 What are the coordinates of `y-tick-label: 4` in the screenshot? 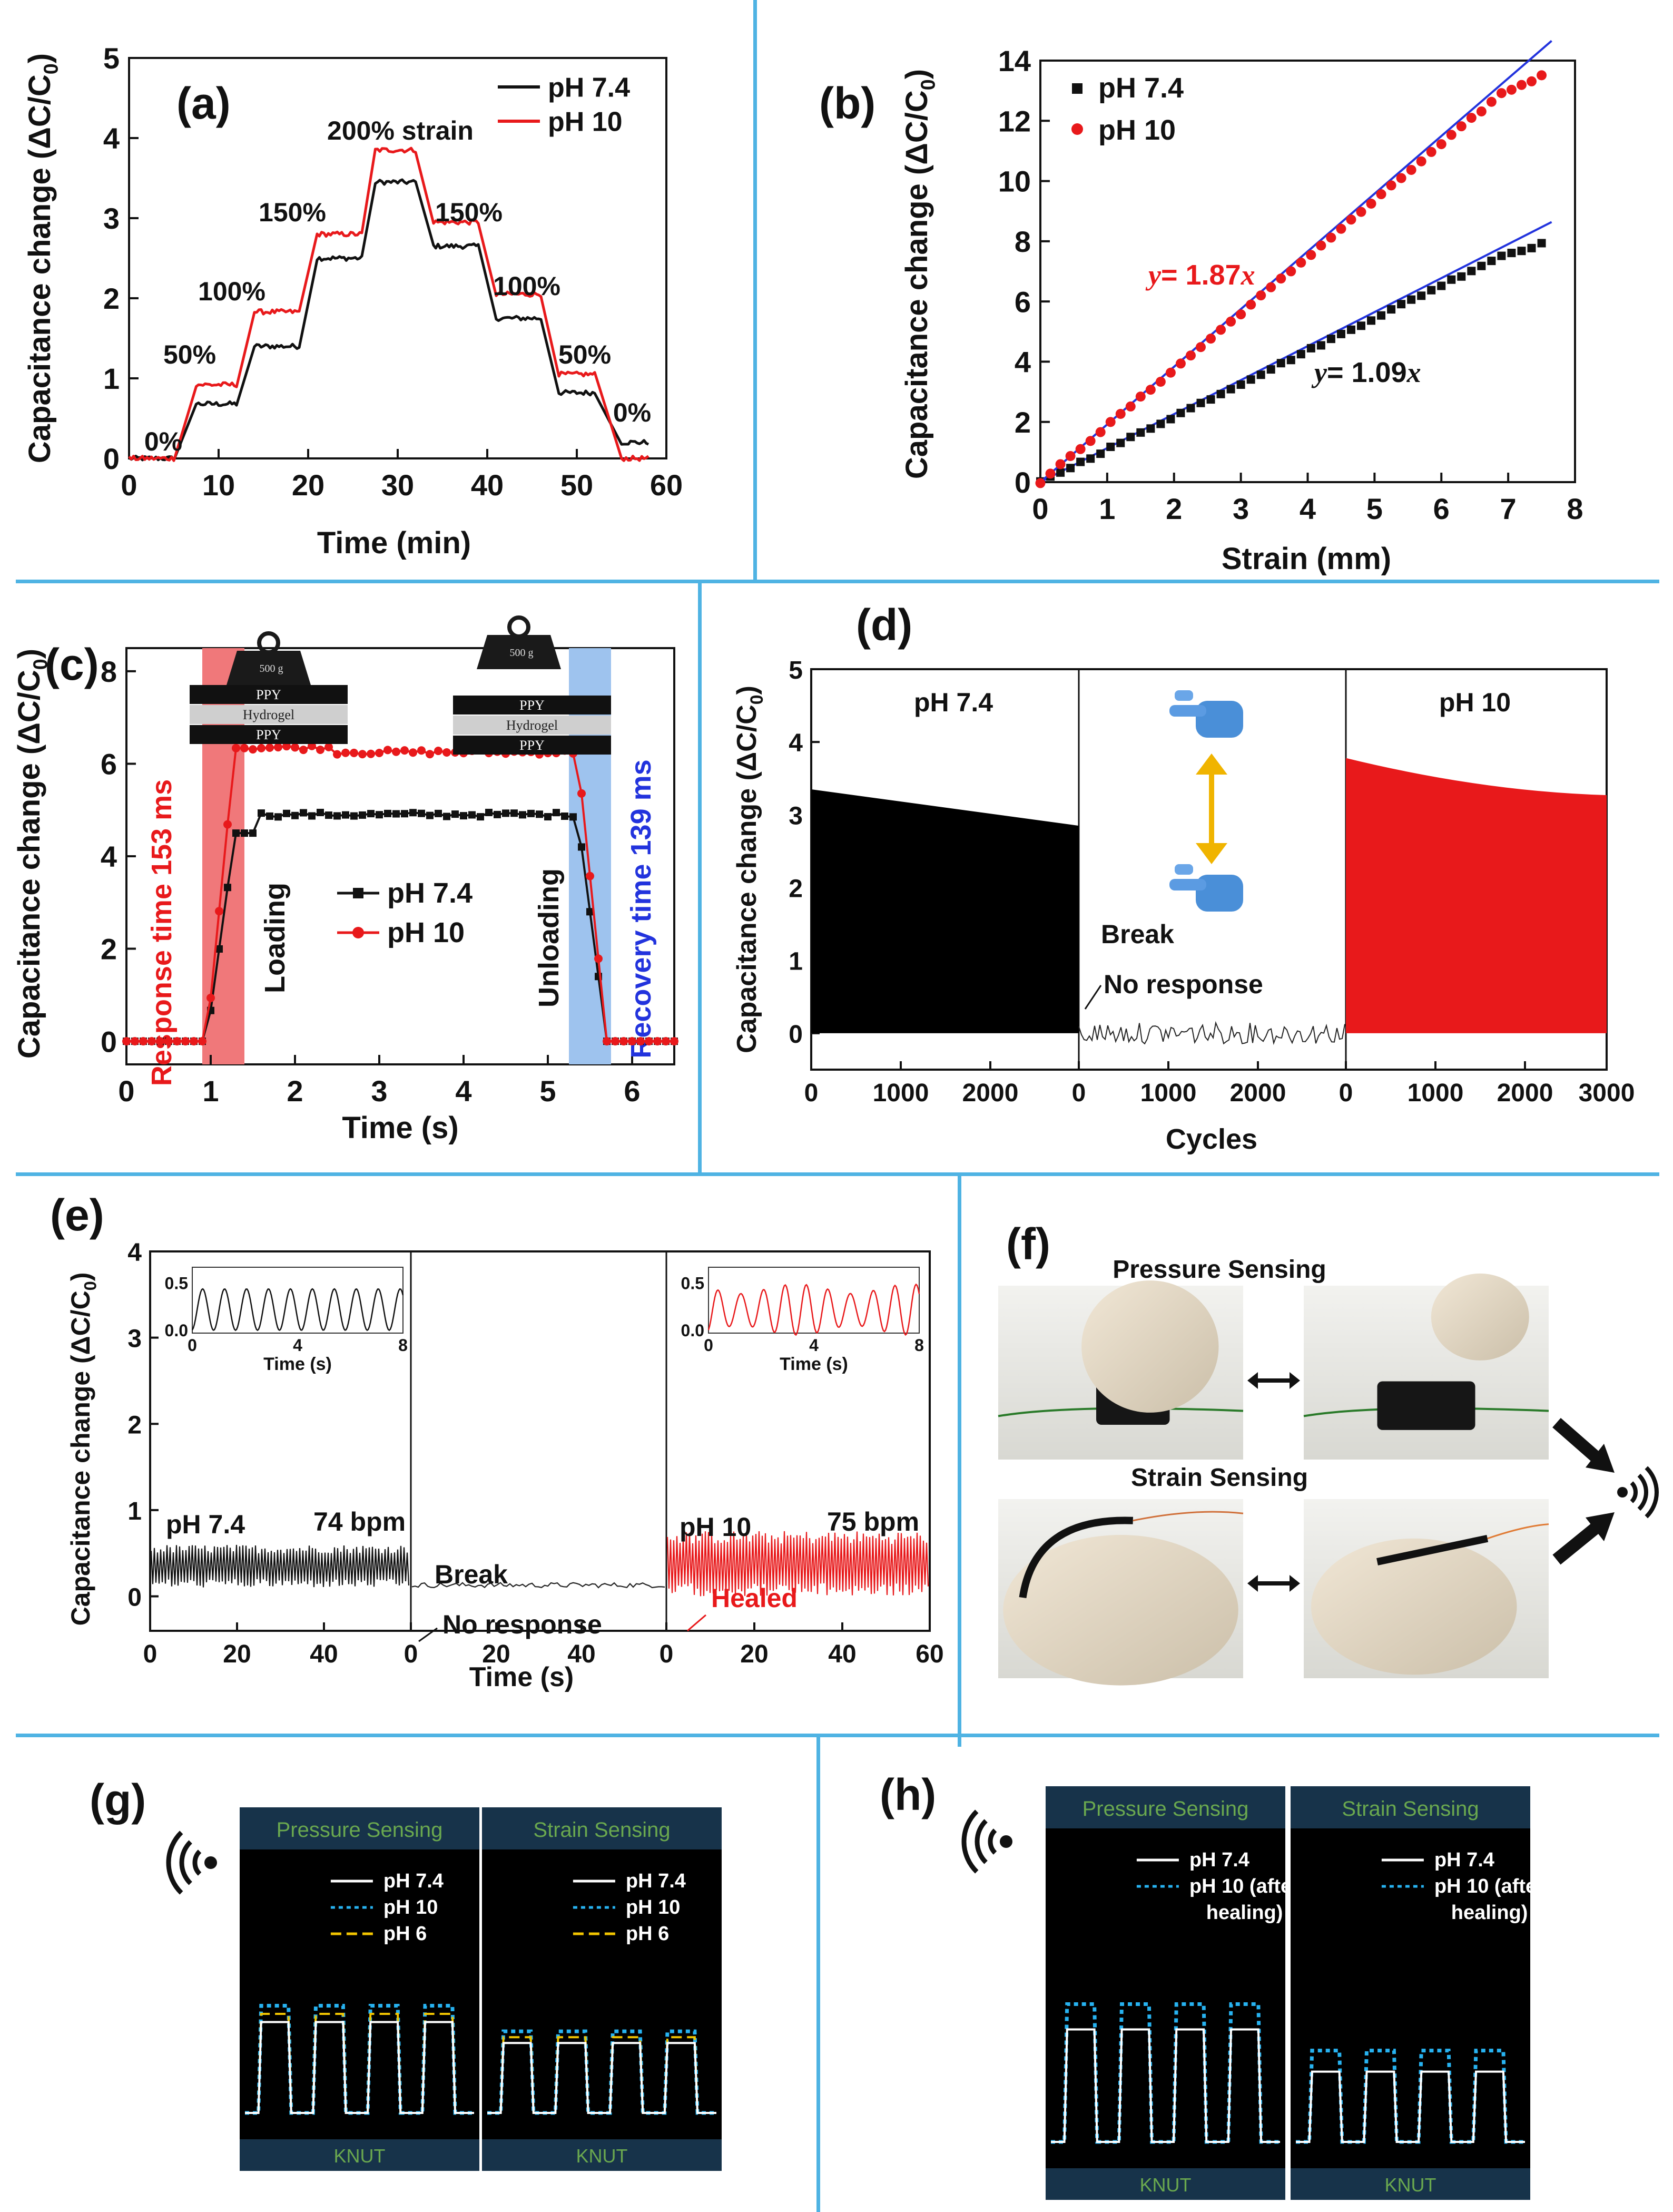 It's located at (134, 1253).